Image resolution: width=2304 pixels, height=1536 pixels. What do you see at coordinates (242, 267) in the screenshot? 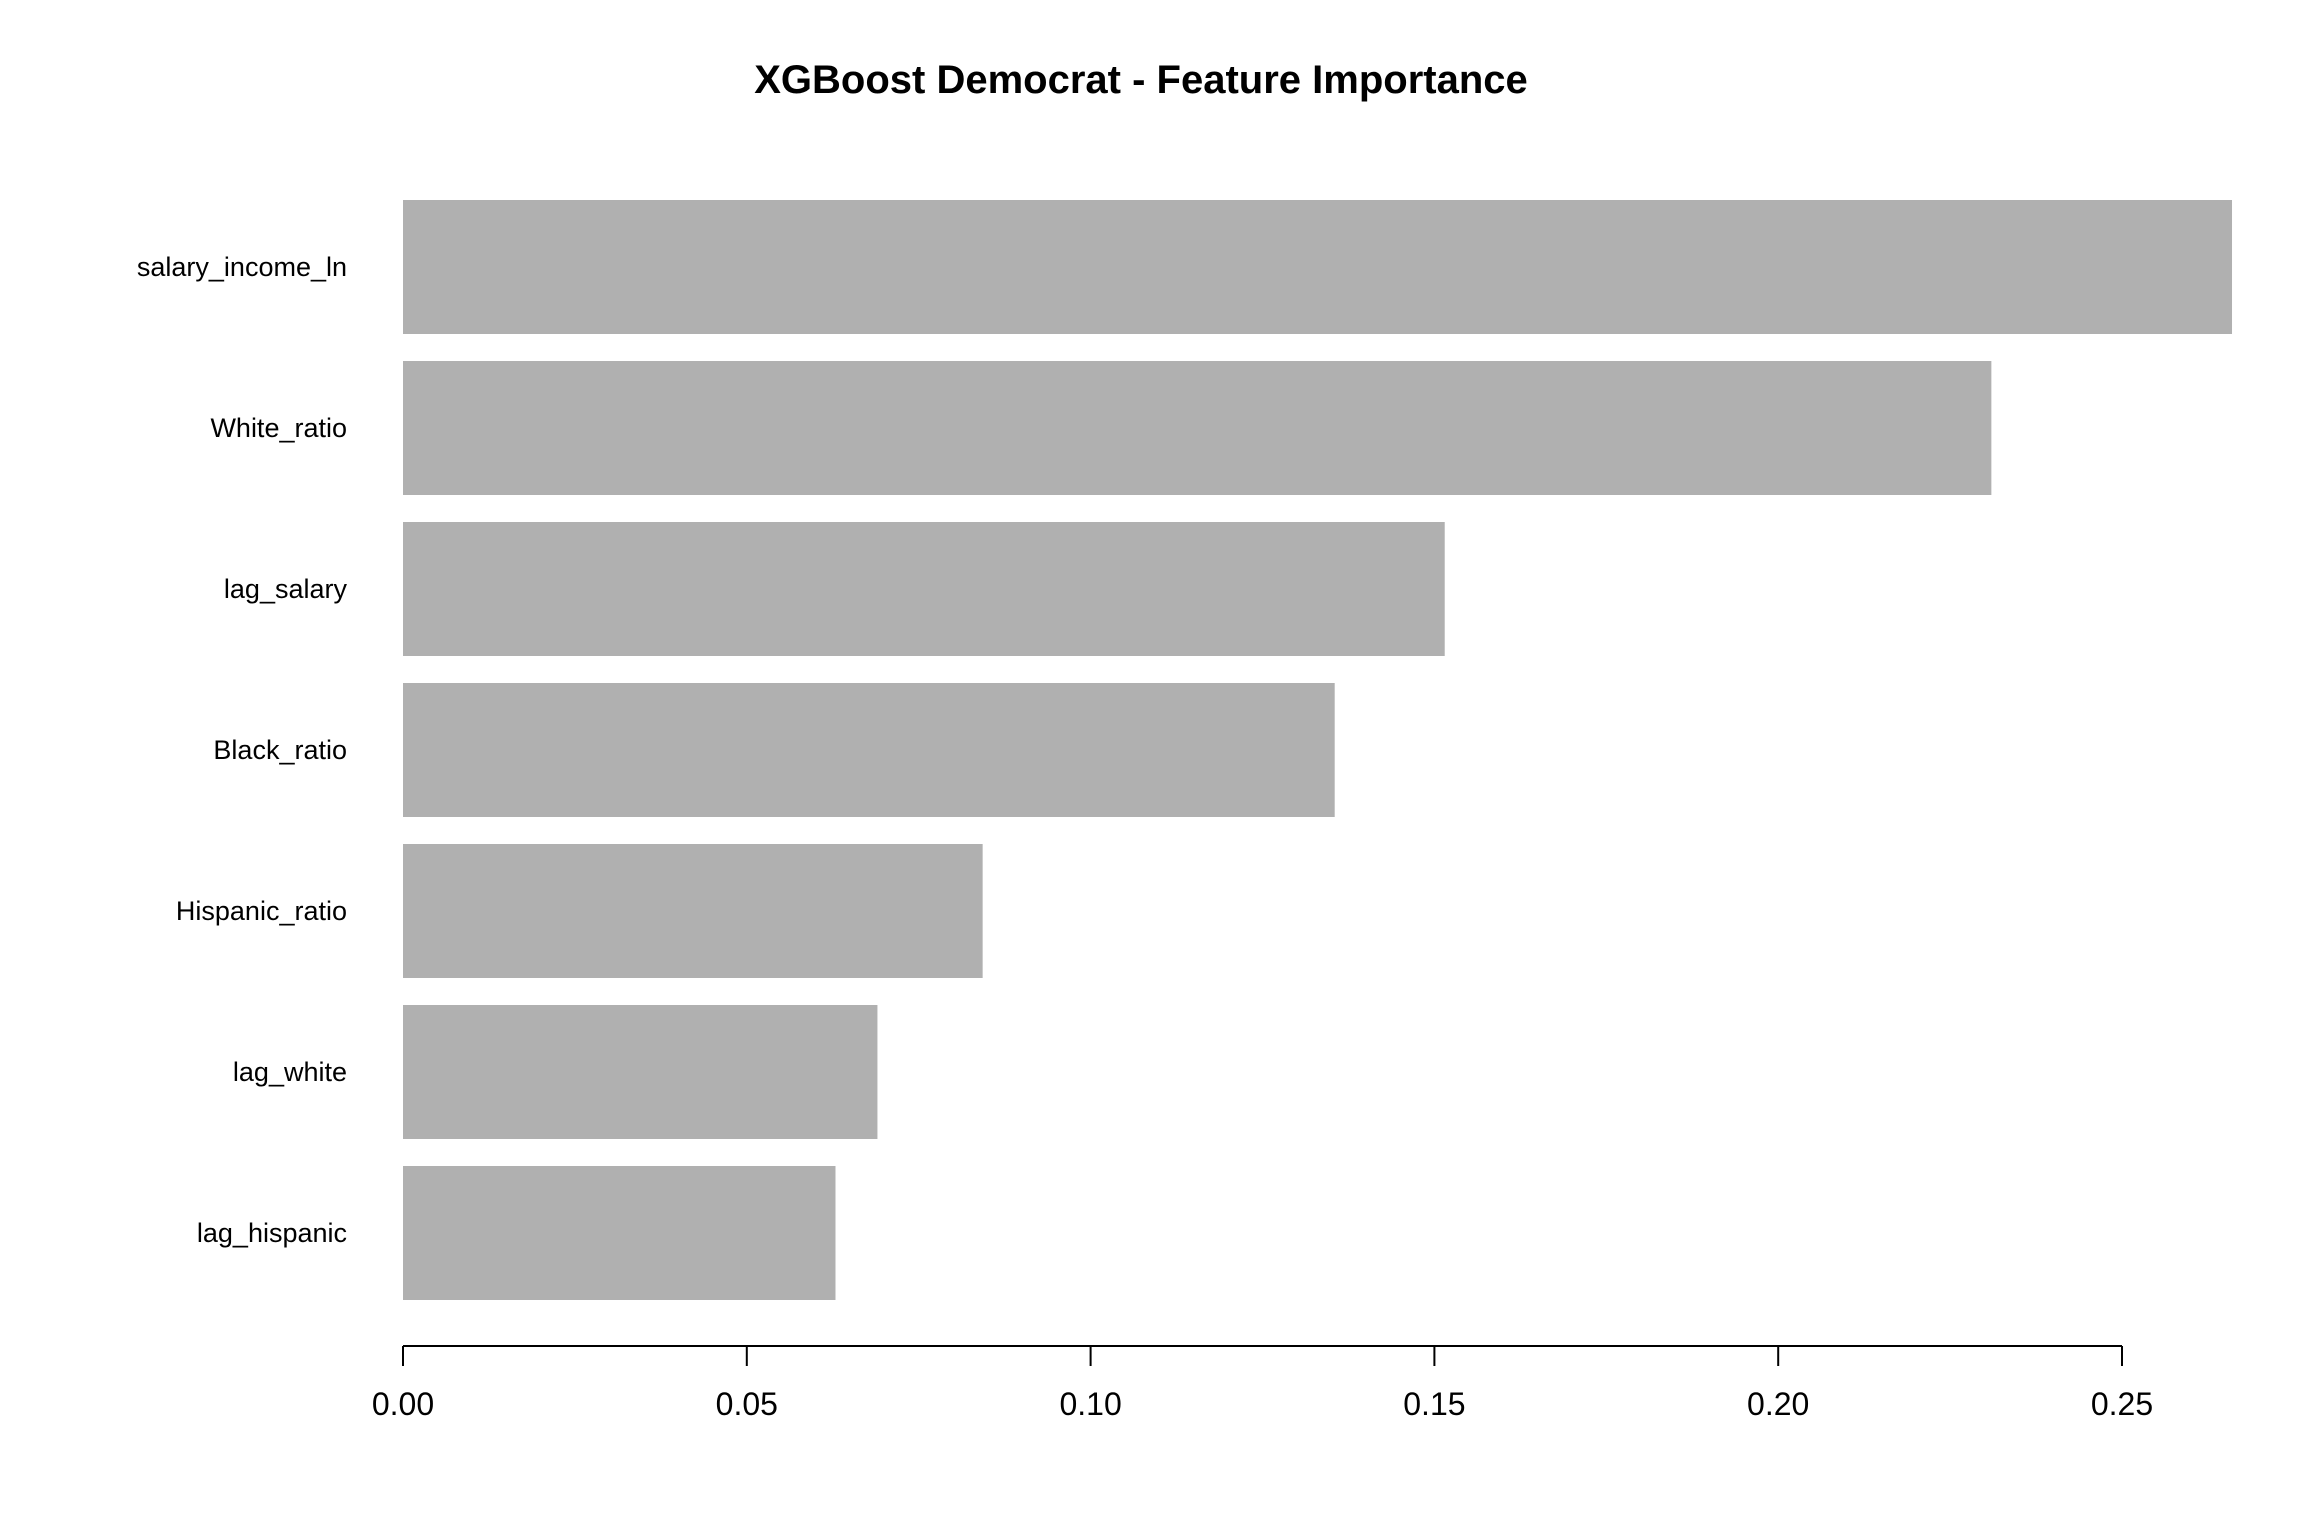
I see `category-label: salary_income_ln` at bounding box center [242, 267].